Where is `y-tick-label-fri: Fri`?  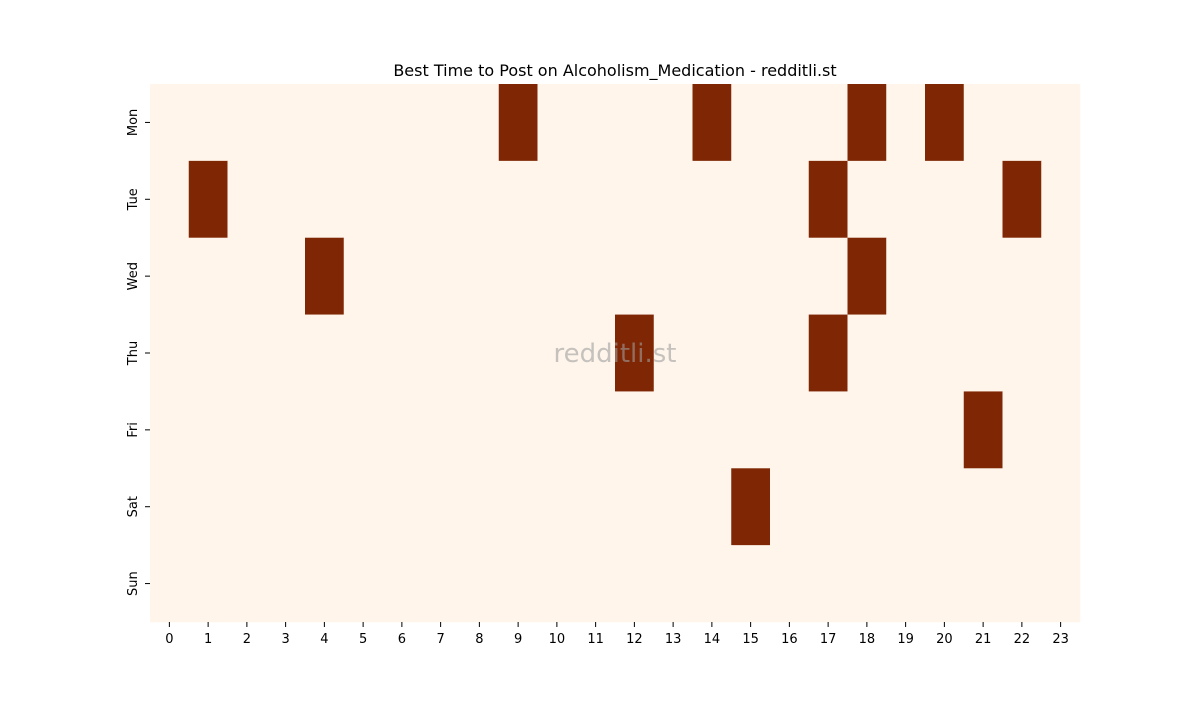 y-tick-label-fri: Fri is located at coordinates (133, 430).